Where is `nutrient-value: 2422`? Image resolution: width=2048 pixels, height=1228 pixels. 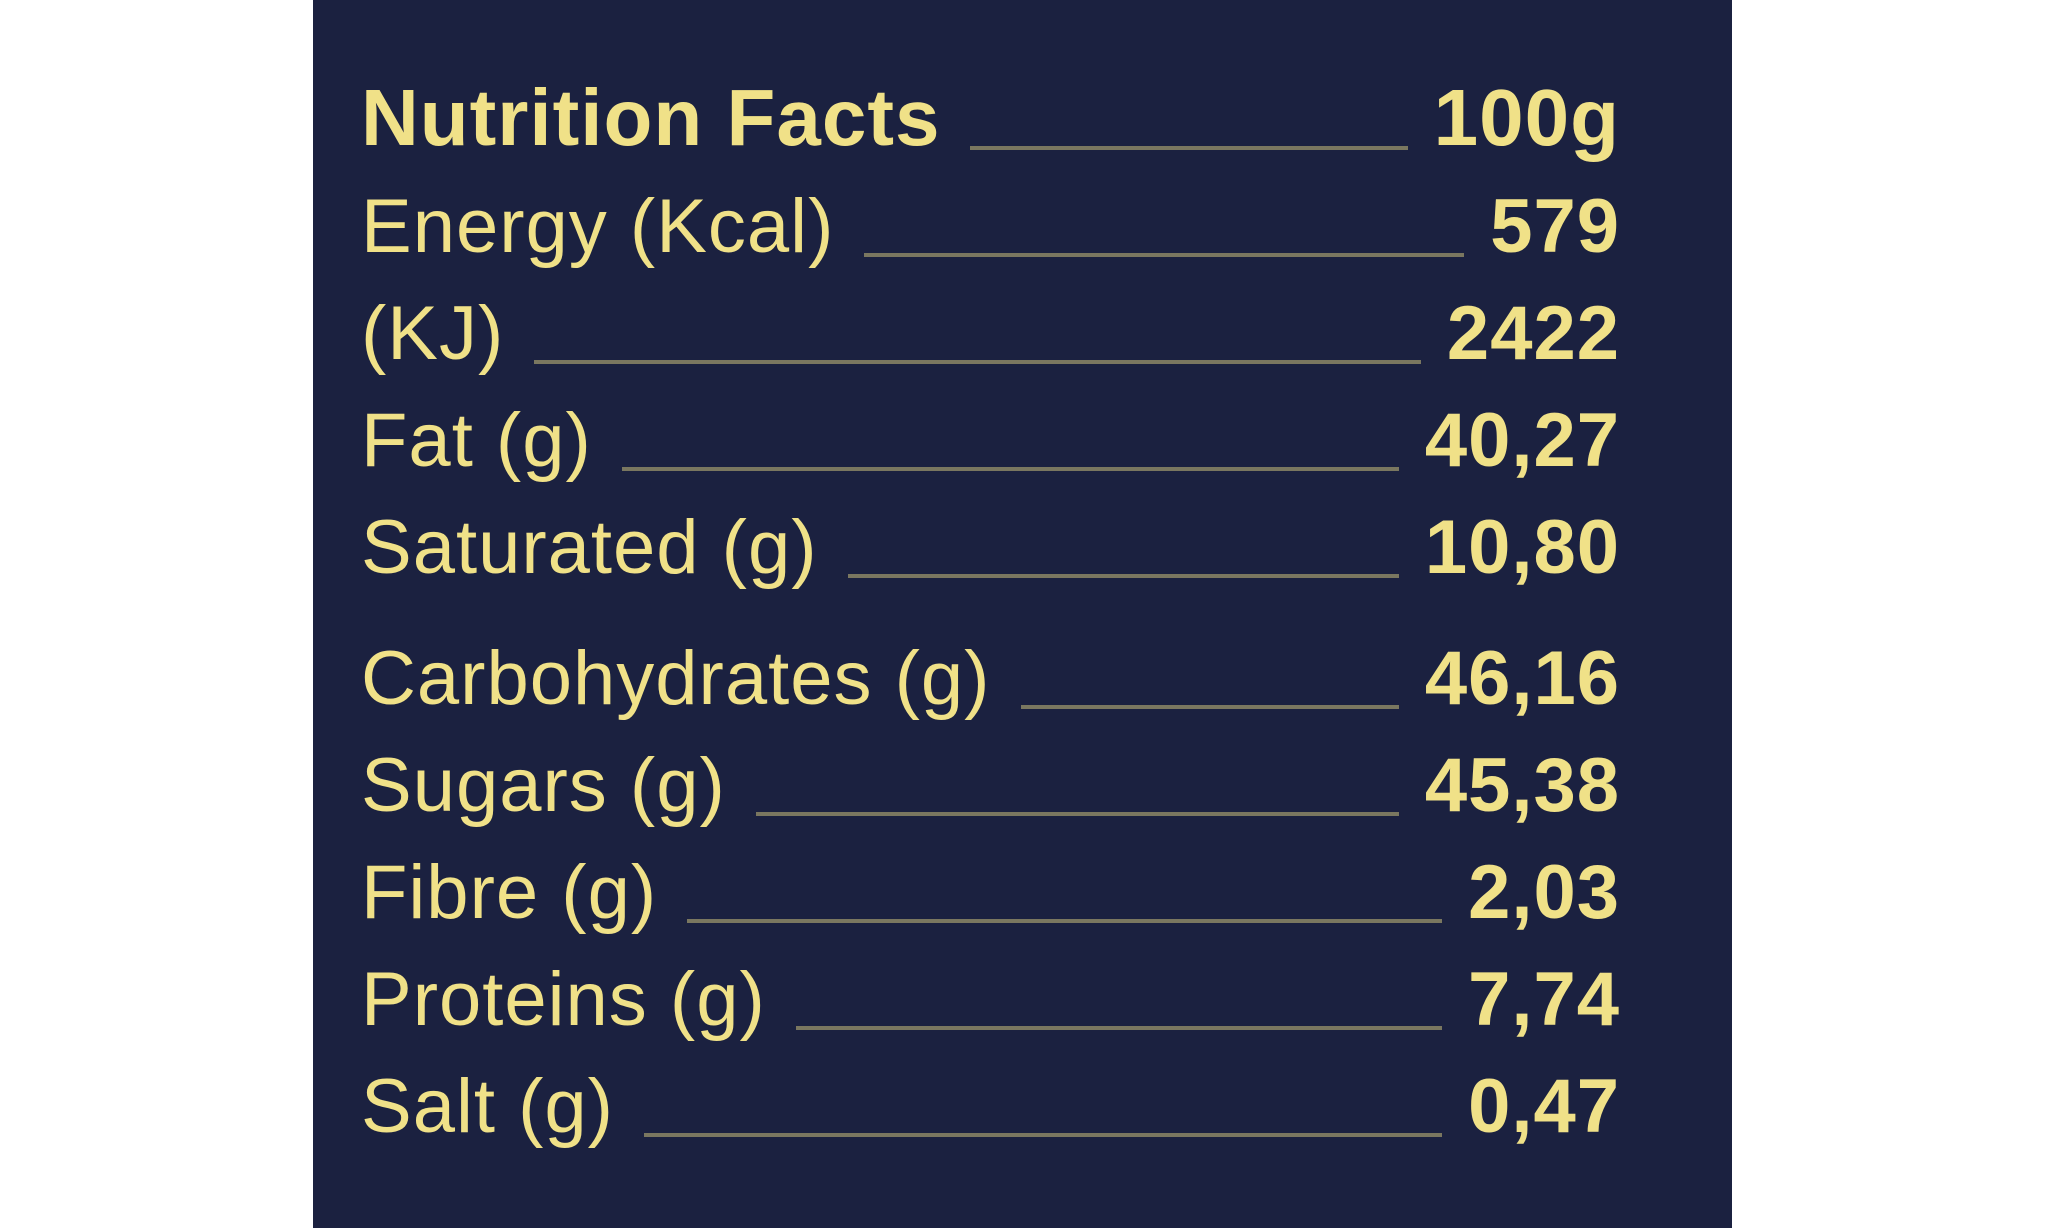
nutrient-value: 2422 is located at coordinates (1533, 334).